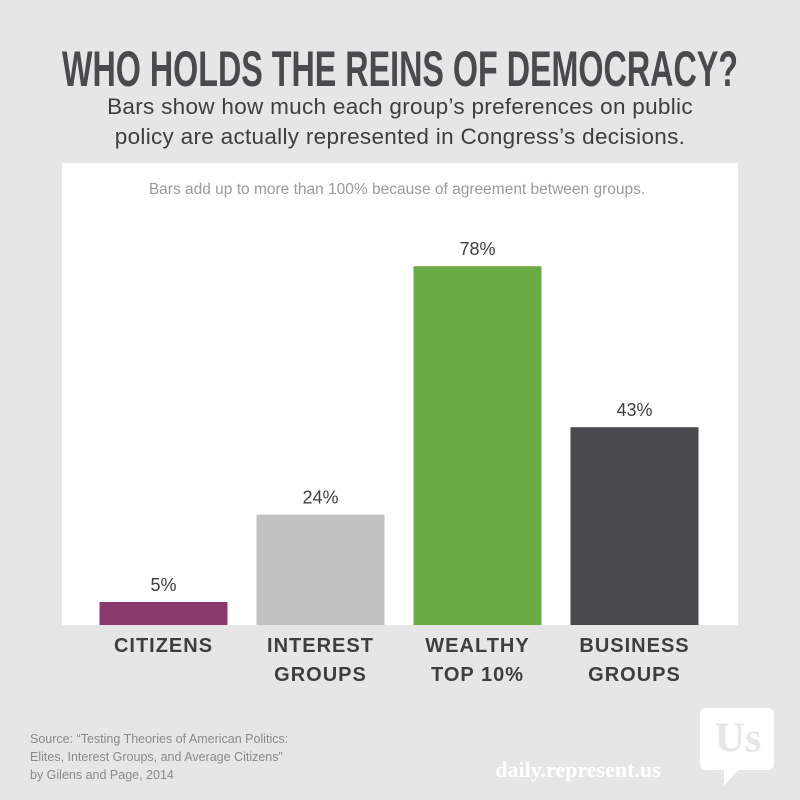 The width and height of the screenshot is (800, 800). Describe the element at coordinates (634, 660) in the screenshot. I see `category-label: BUSINESS GROUPS` at that location.